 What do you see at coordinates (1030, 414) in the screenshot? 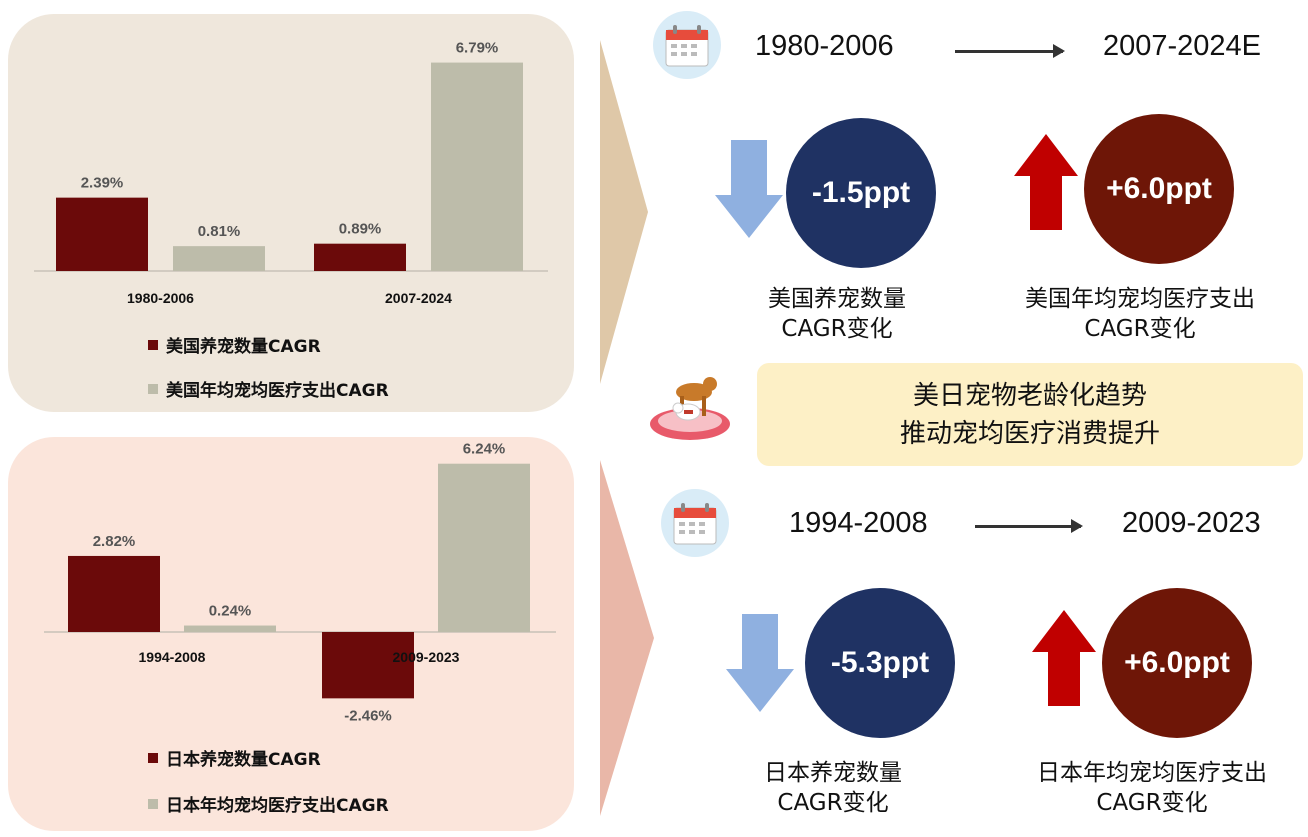
I see `conclusion-banner: 美日宠物老龄化趋势 推动宠均医疗消费提升` at bounding box center [1030, 414].